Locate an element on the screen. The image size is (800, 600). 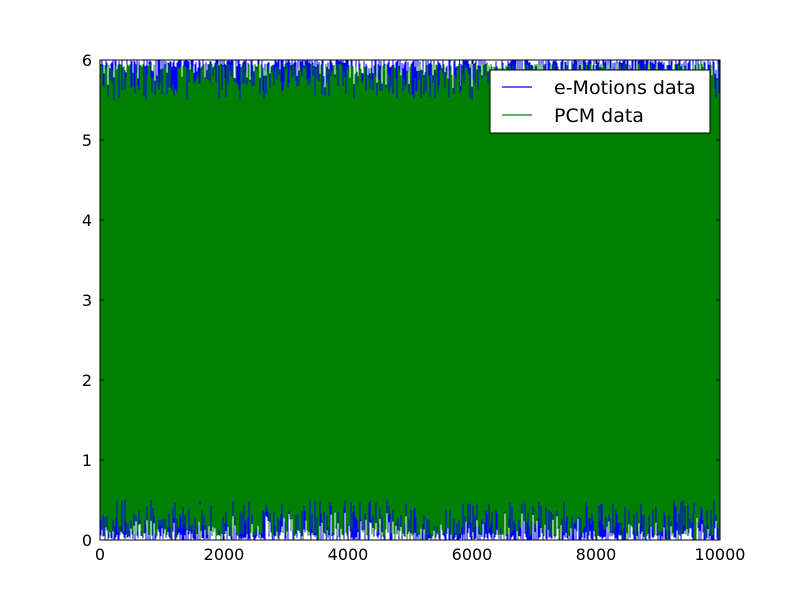
x-tick-label: 0 is located at coordinates (100, 554).